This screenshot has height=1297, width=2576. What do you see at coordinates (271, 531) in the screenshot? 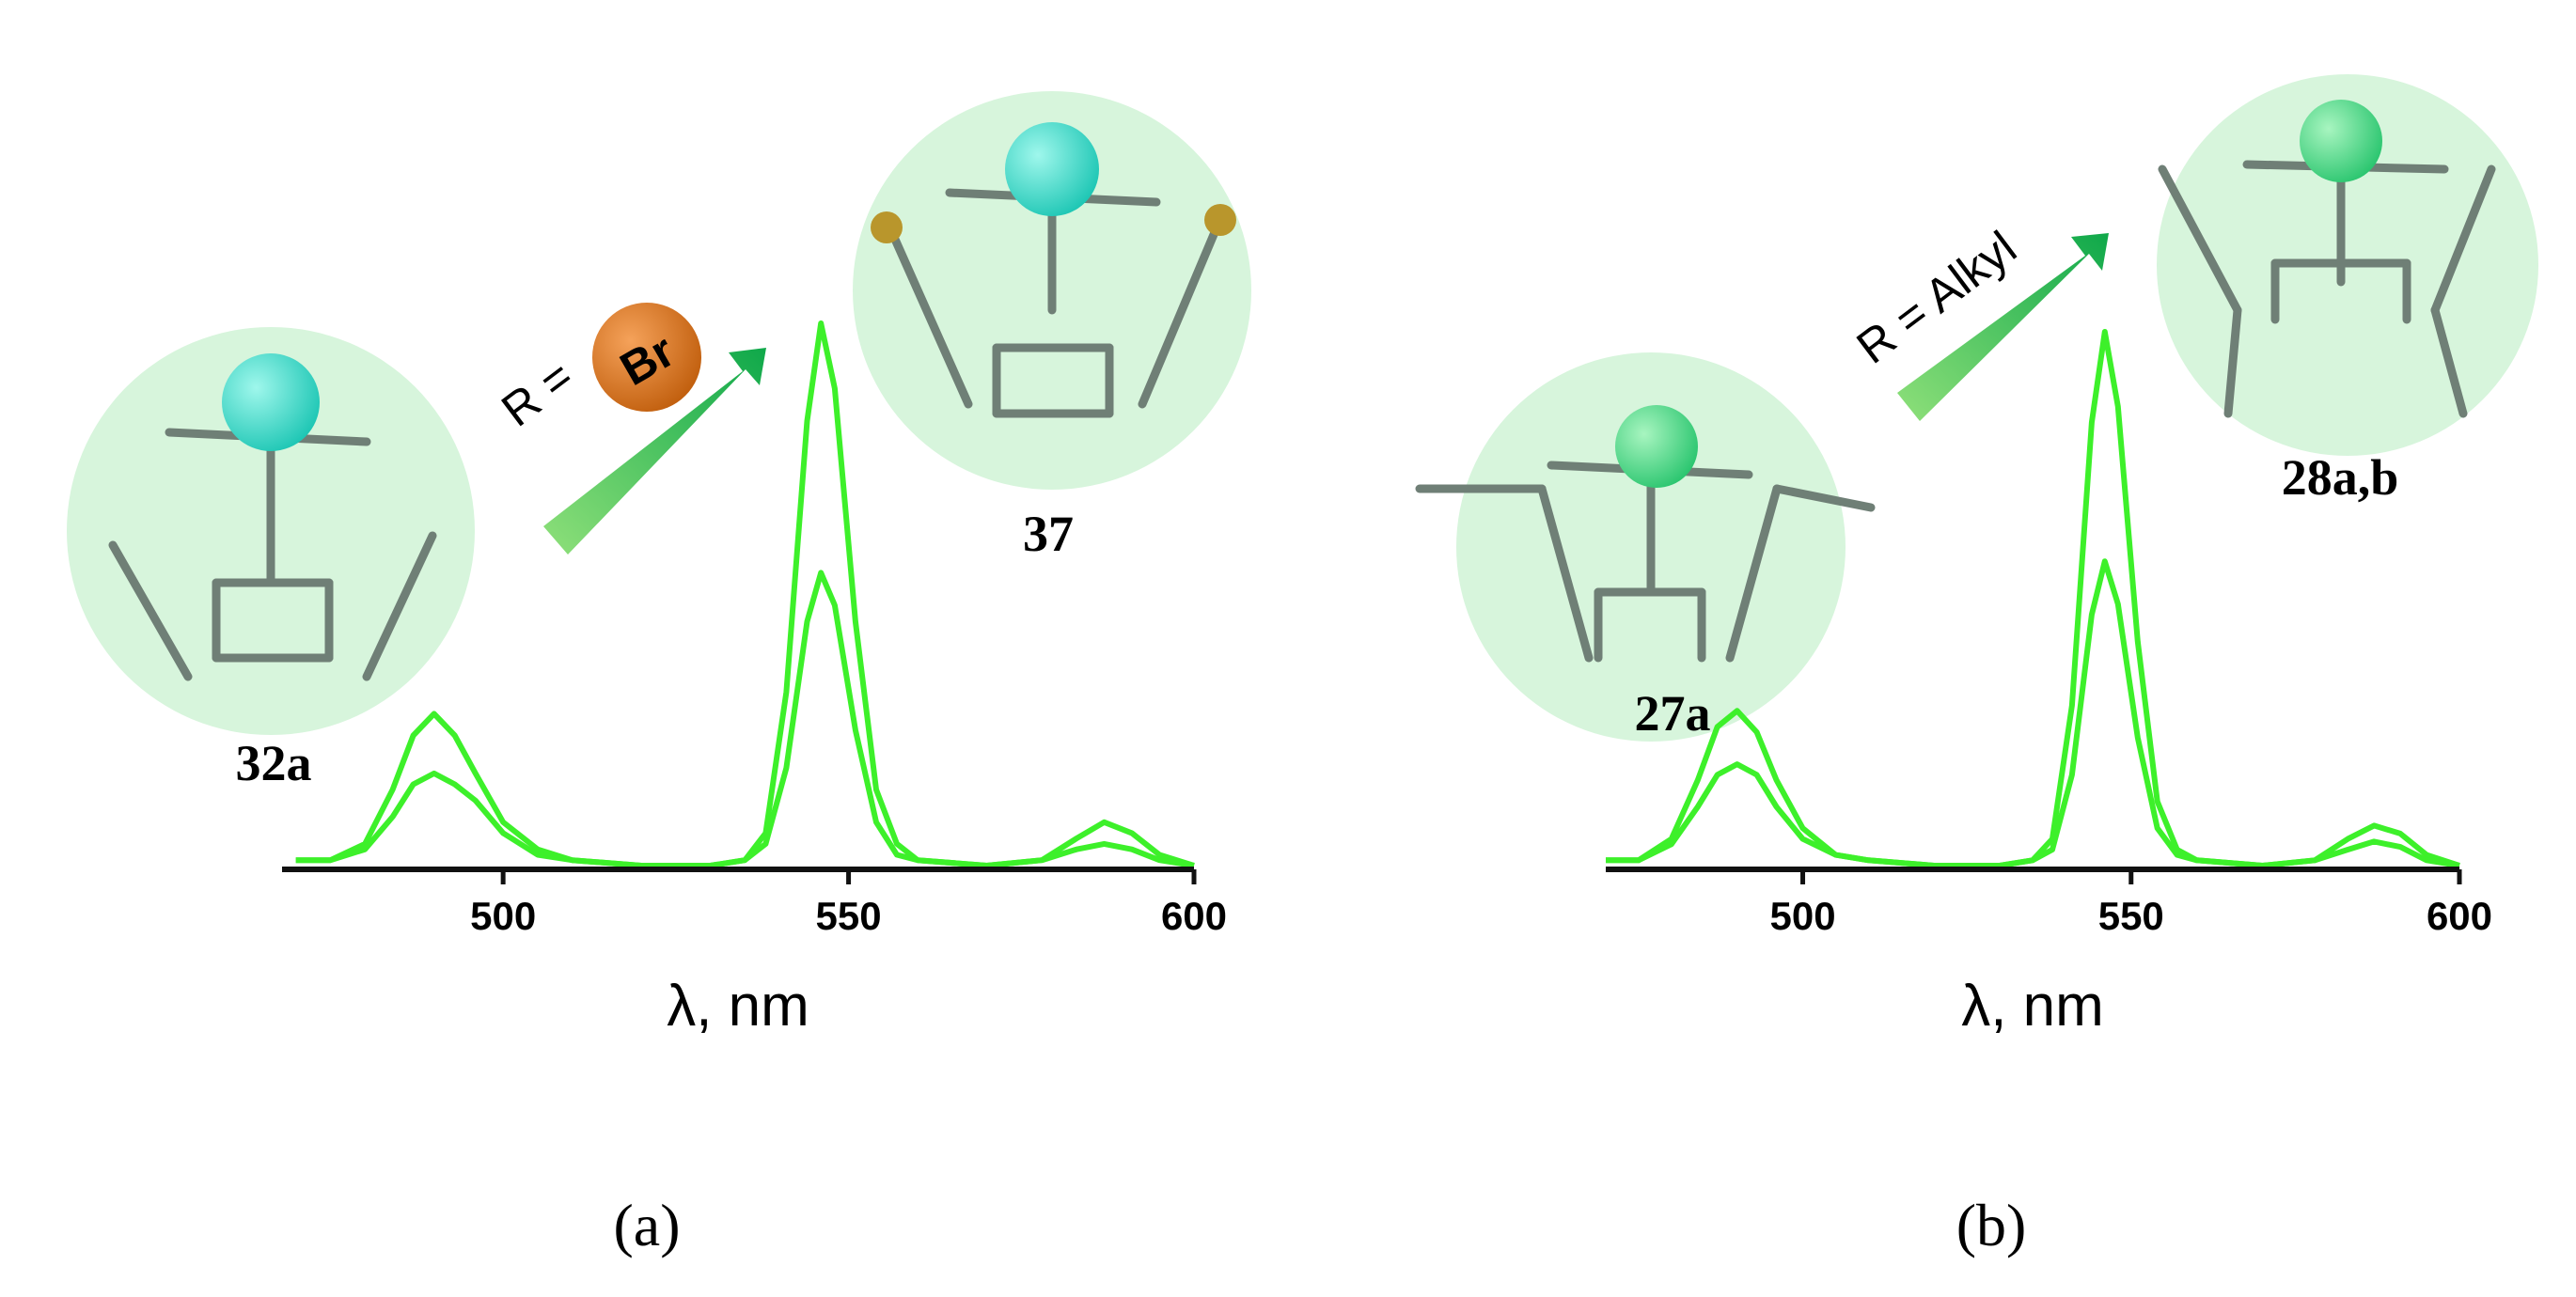
I see `molecule-32a` at bounding box center [271, 531].